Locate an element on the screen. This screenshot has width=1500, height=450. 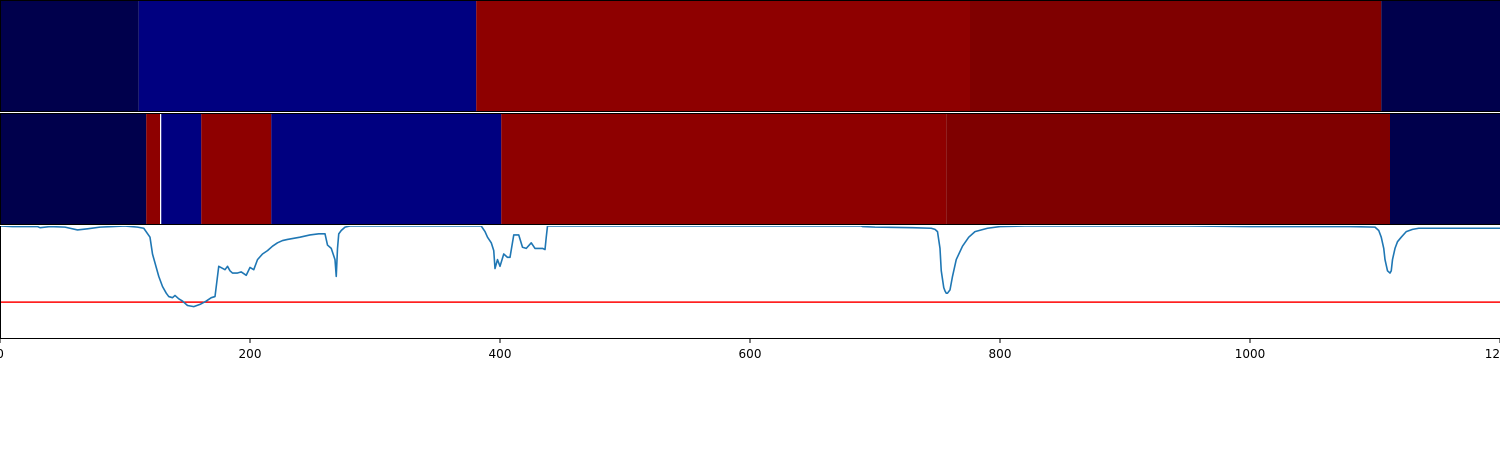
x-tick-label: 400 is located at coordinates (500, 354).